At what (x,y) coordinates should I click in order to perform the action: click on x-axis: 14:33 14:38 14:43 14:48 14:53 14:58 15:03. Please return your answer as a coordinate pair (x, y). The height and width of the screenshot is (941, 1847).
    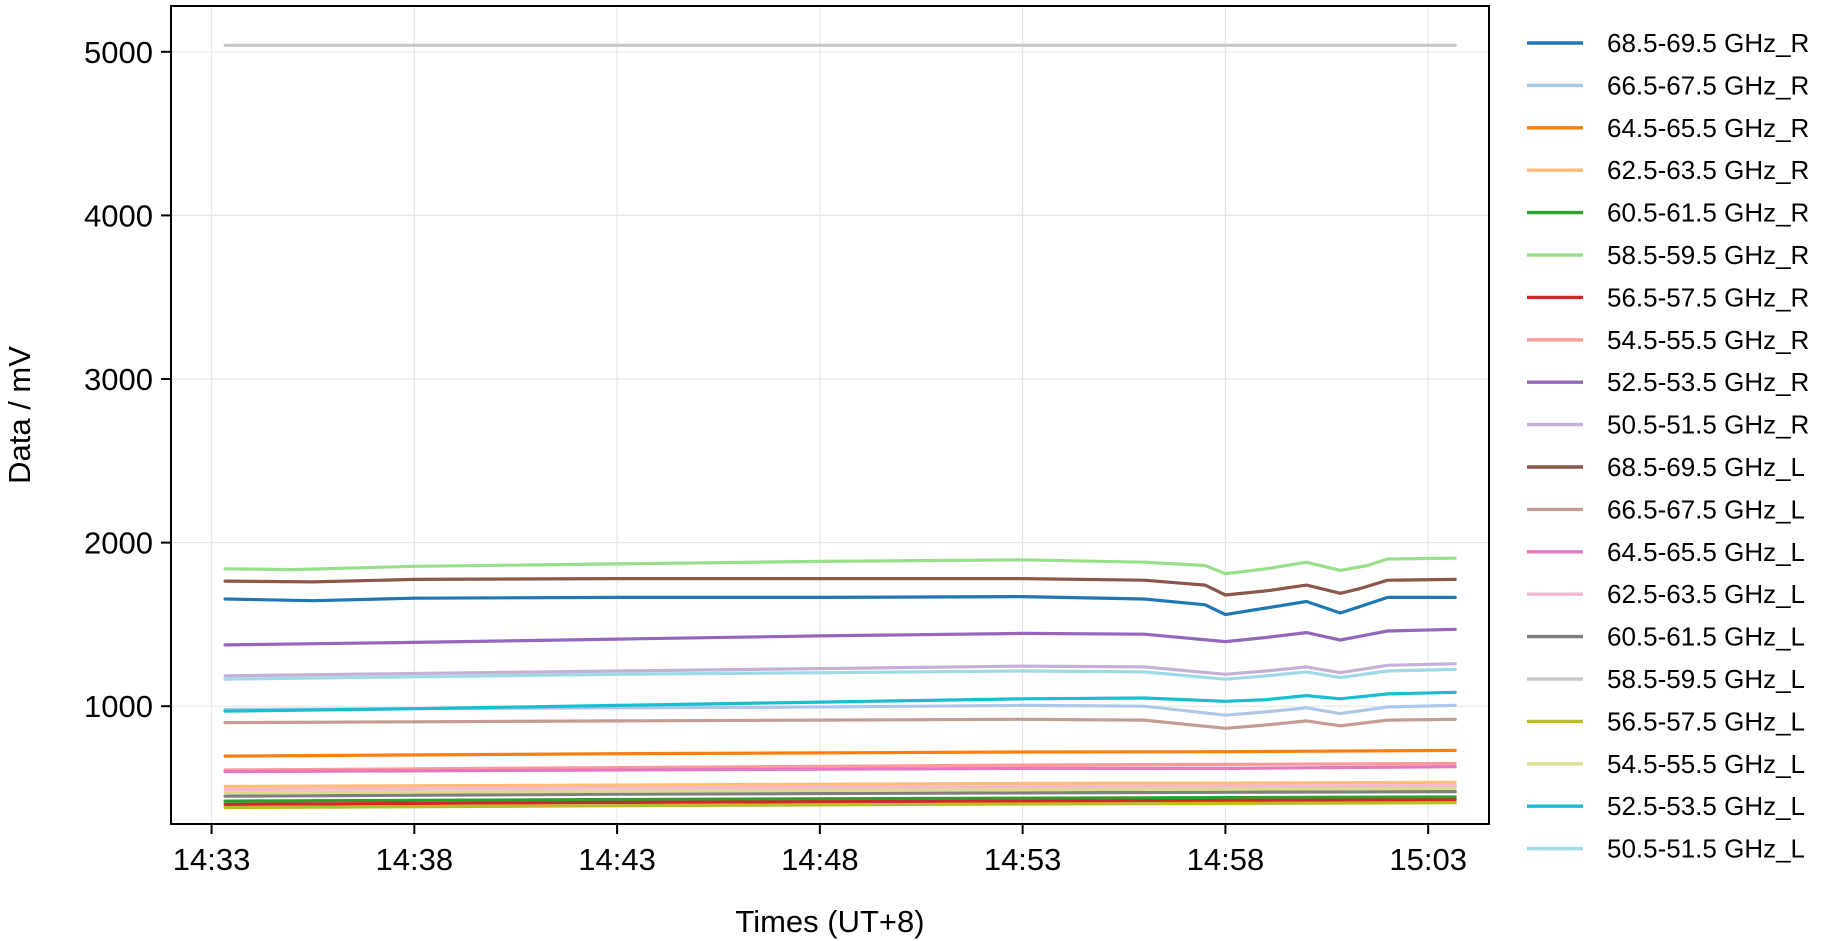
    Looking at the image, I should click on (820, 850).